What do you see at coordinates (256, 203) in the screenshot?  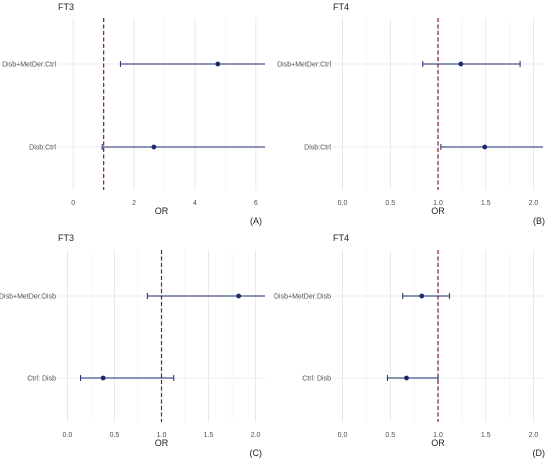 I see `x-tick-label: 6` at bounding box center [256, 203].